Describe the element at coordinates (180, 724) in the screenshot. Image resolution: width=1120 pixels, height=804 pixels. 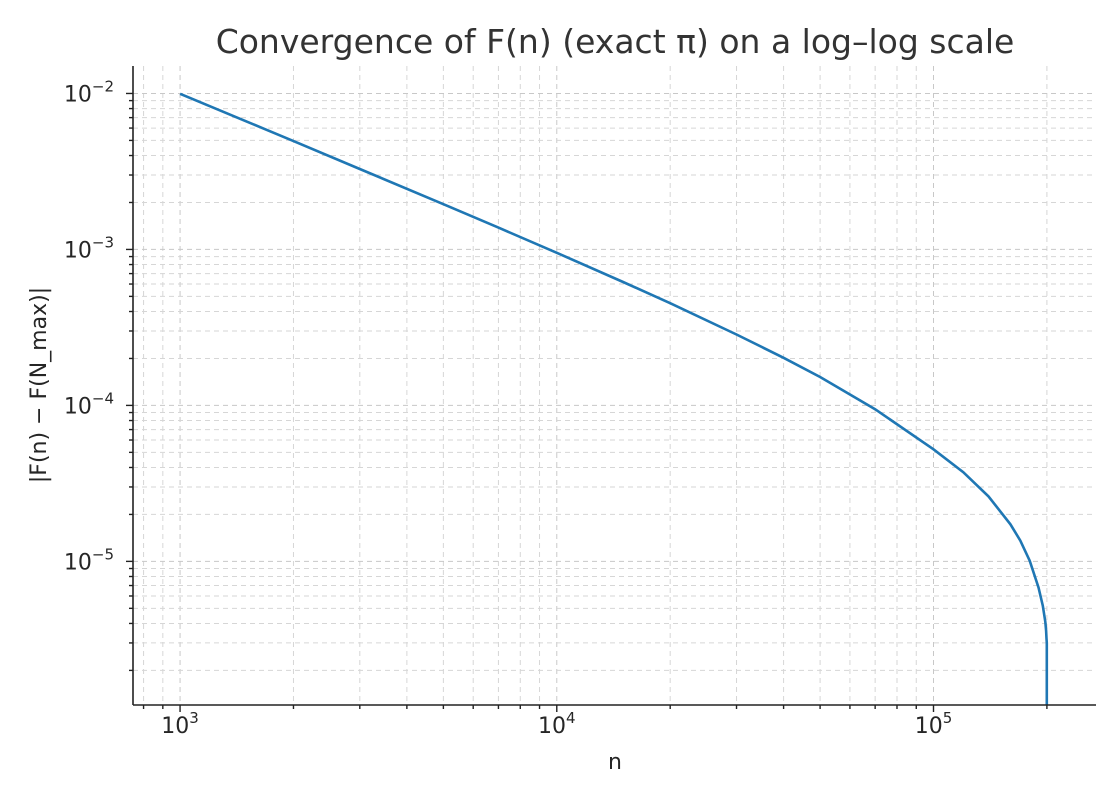
I see `x-tick-label: 10³` at that location.